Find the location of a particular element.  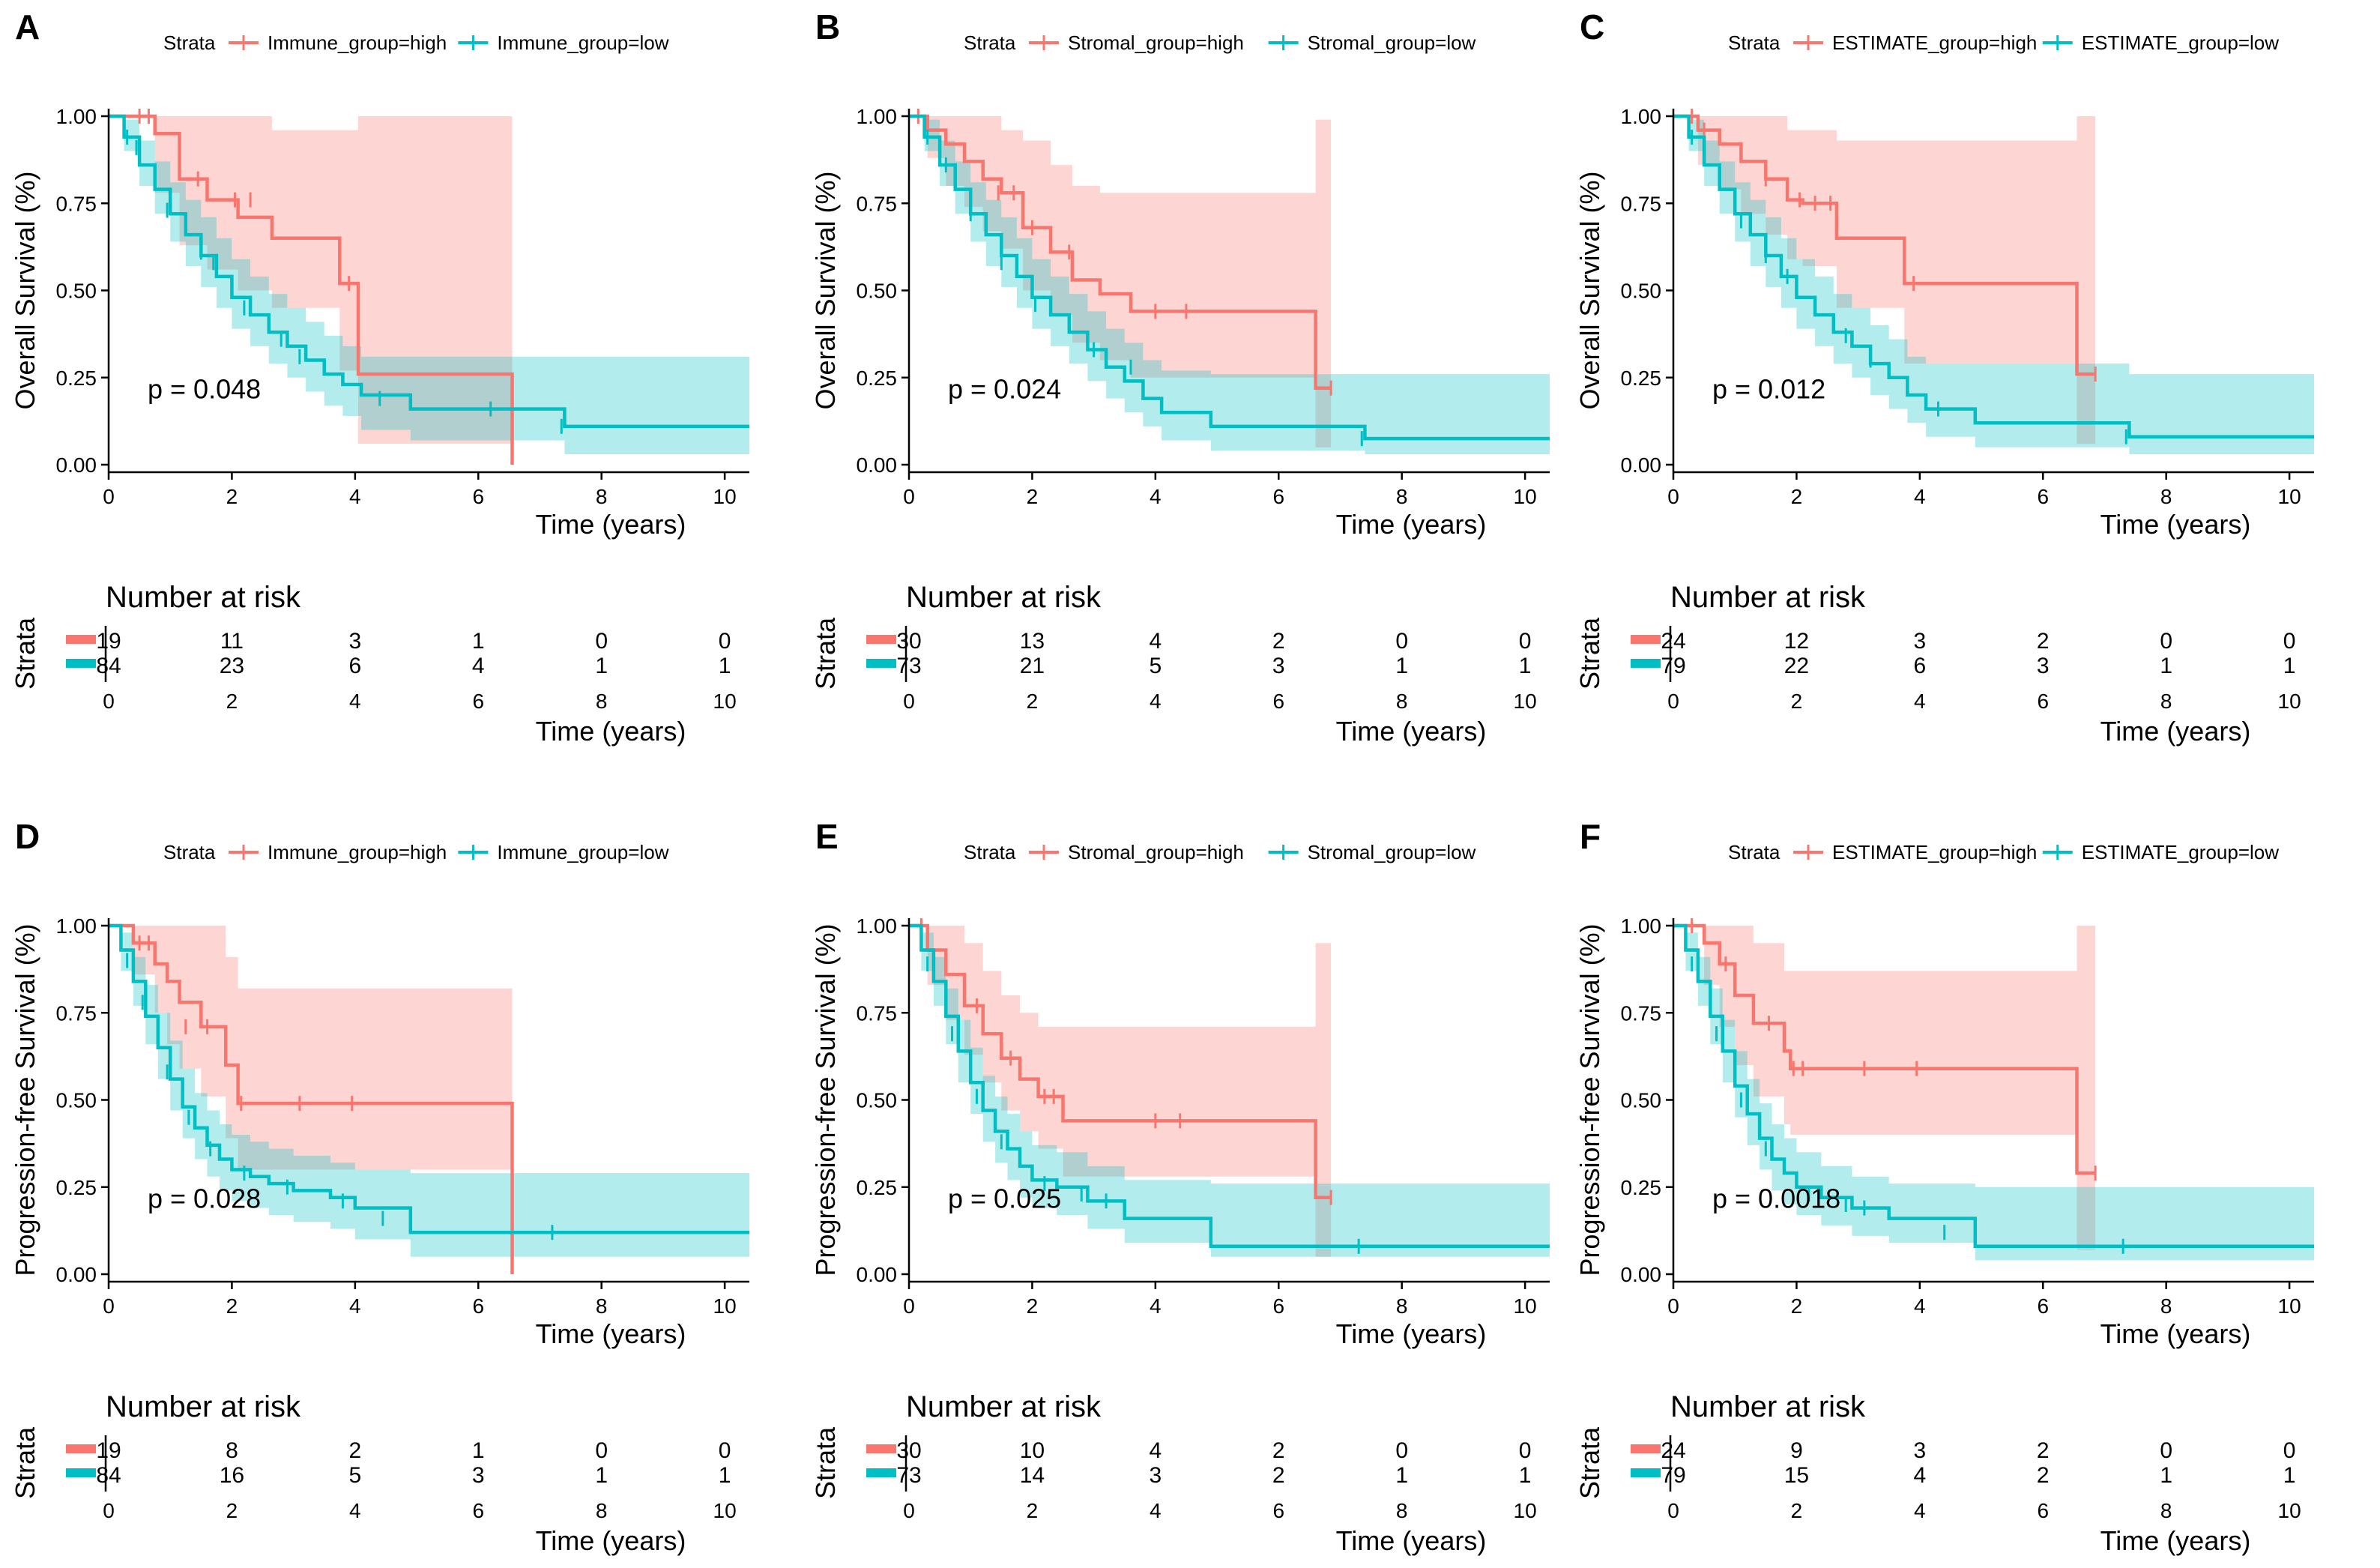

risk-x-tick-label: 10 is located at coordinates (725, 701).